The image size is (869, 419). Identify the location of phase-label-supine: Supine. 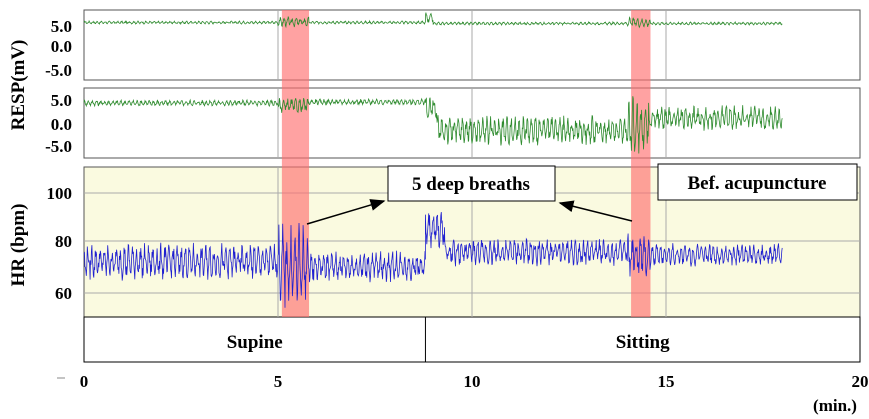
(255, 342).